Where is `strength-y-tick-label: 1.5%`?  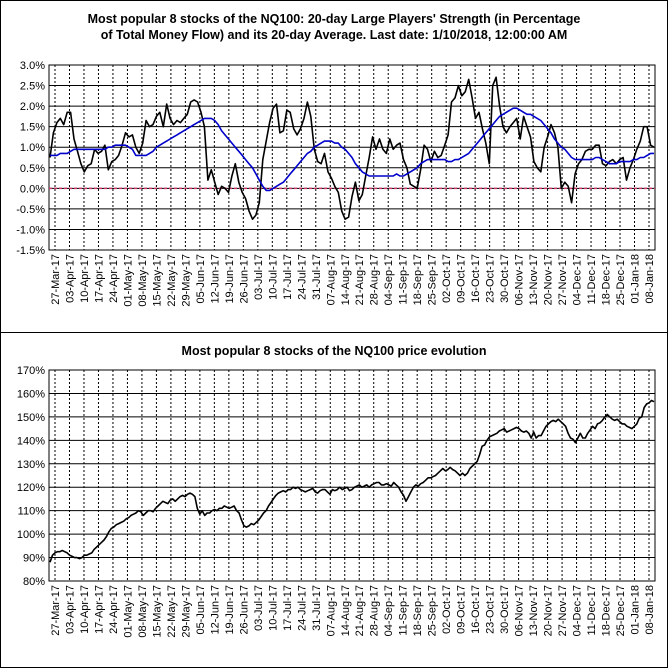
strength-y-tick-label: 1.5% is located at coordinates (32, 128).